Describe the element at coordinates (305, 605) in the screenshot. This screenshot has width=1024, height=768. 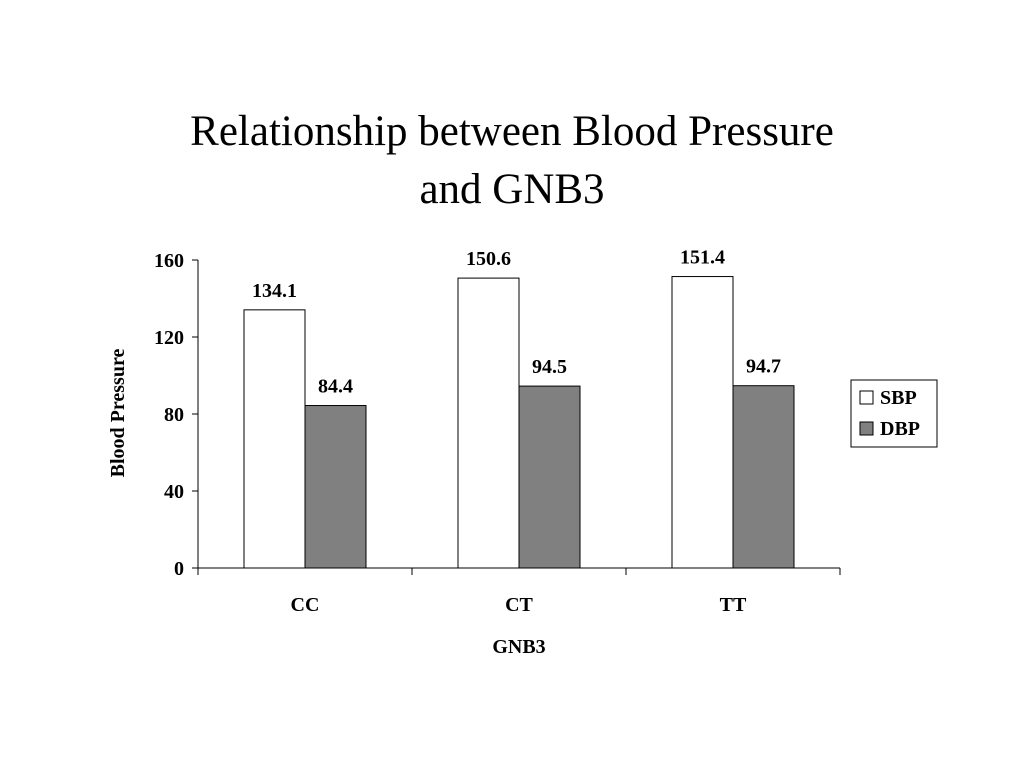
I see `x-tick-label-cc: CC` at that location.